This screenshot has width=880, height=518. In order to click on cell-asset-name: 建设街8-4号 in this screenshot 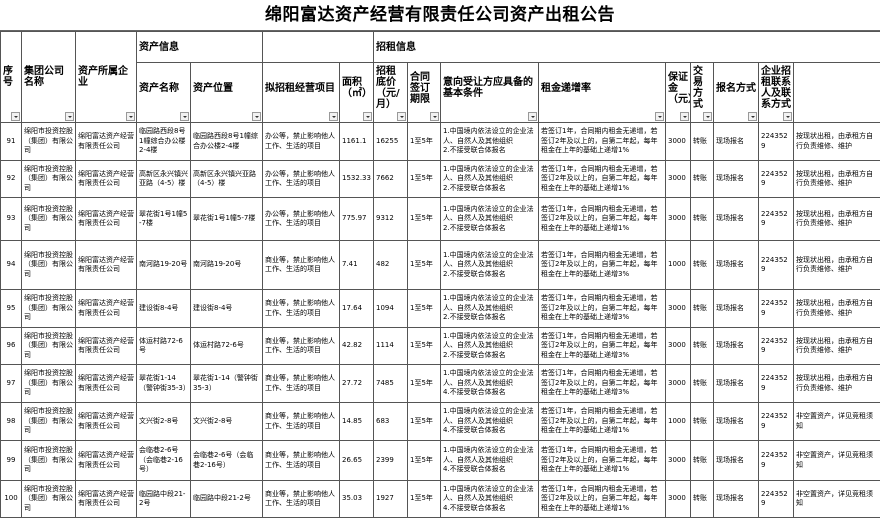, I will do `click(164, 309)`.